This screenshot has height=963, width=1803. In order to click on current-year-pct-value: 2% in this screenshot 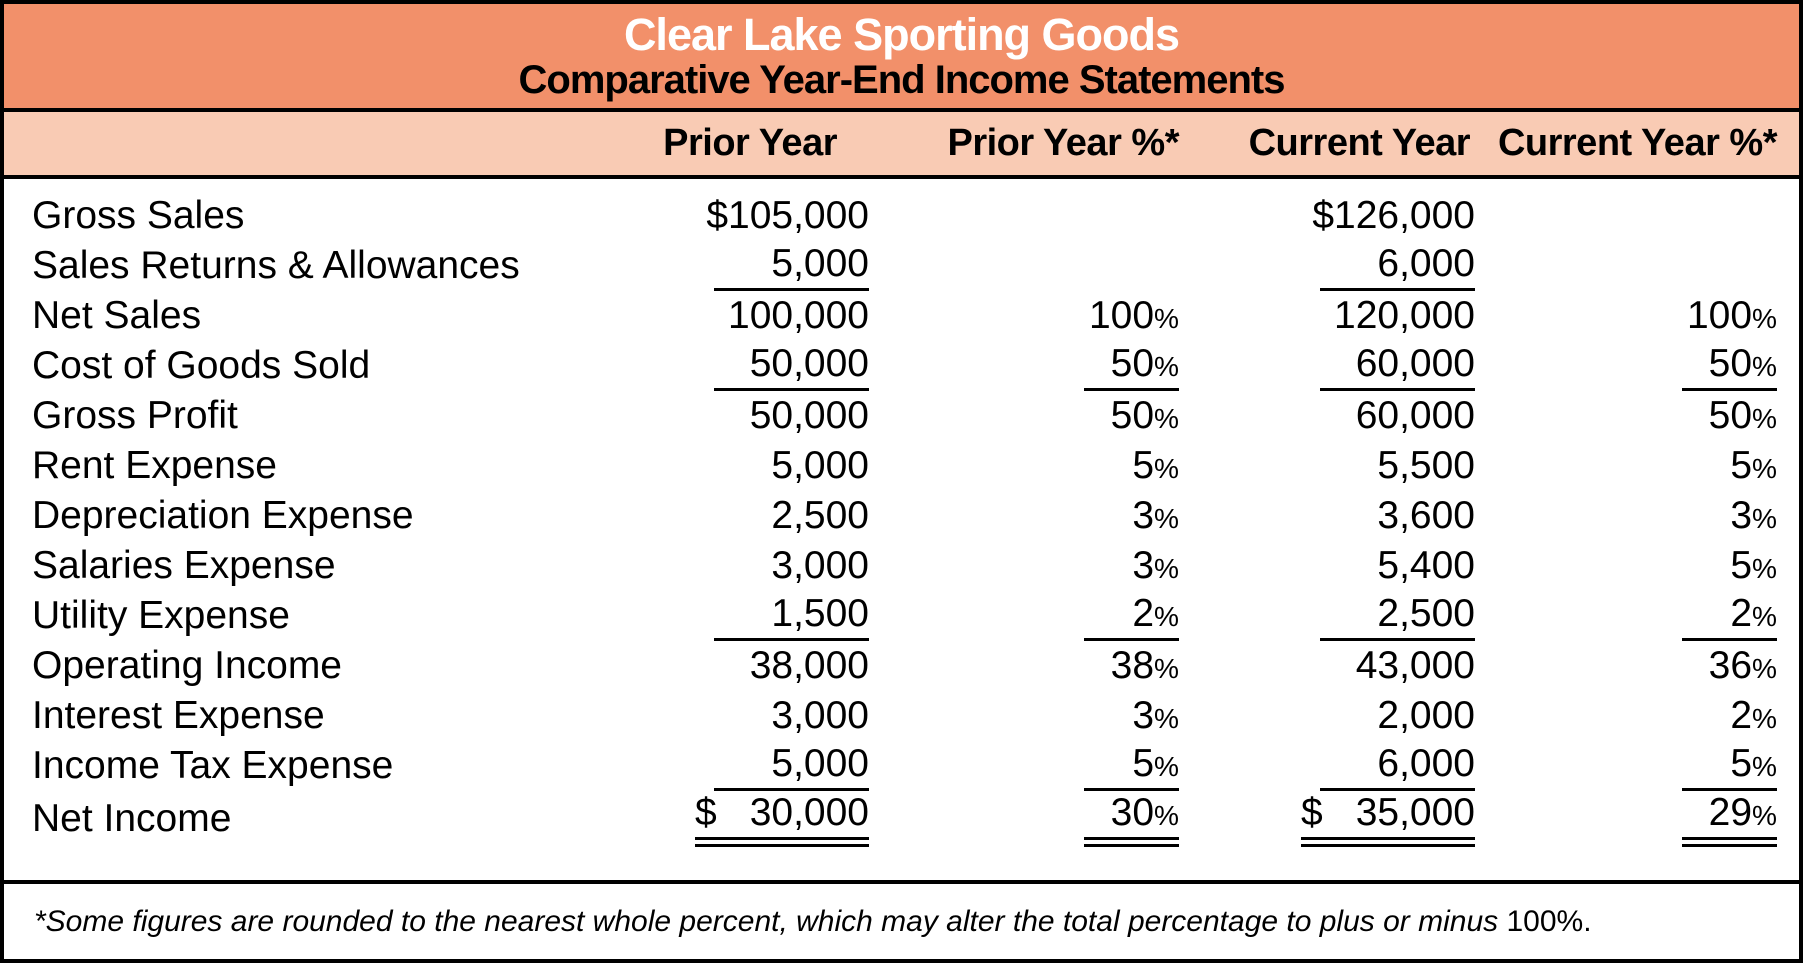, I will do `click(1626, 716)`.